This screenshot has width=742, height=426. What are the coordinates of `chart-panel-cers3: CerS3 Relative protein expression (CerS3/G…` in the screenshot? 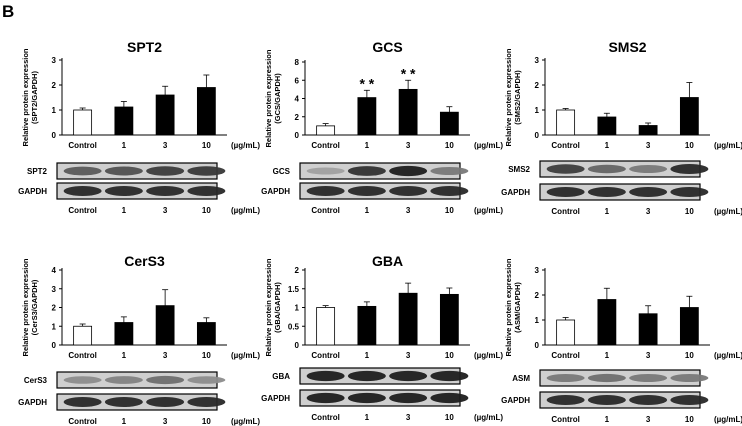 It's located at (139, 339).